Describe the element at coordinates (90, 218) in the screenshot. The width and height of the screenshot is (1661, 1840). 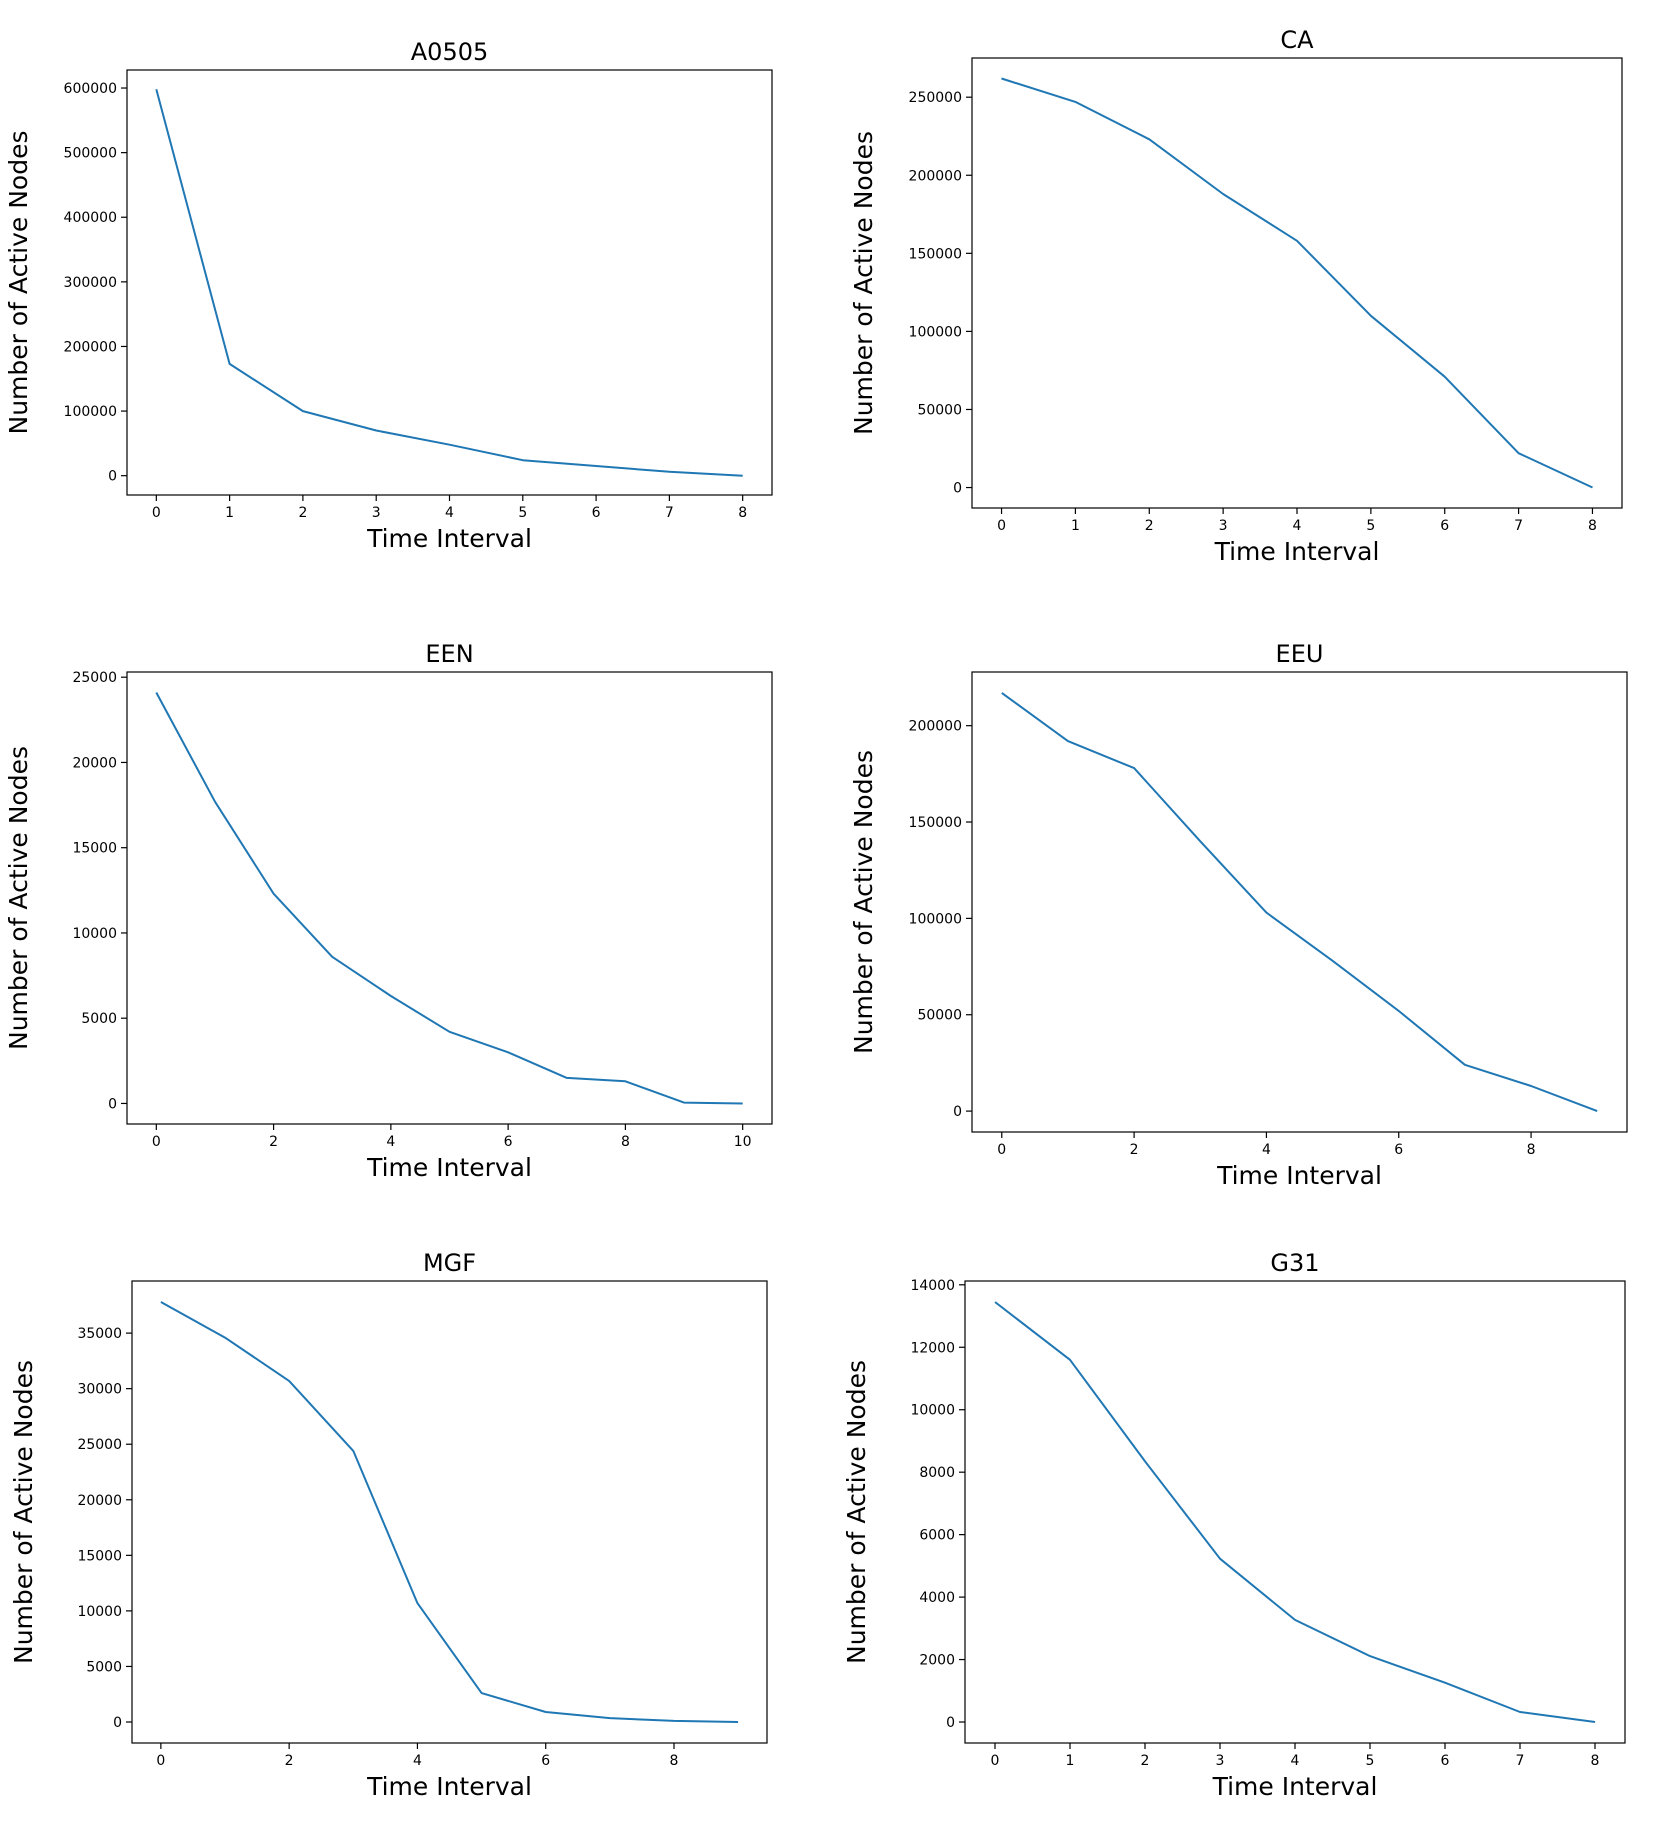
I see `y-tick-label: 400000` at that location.